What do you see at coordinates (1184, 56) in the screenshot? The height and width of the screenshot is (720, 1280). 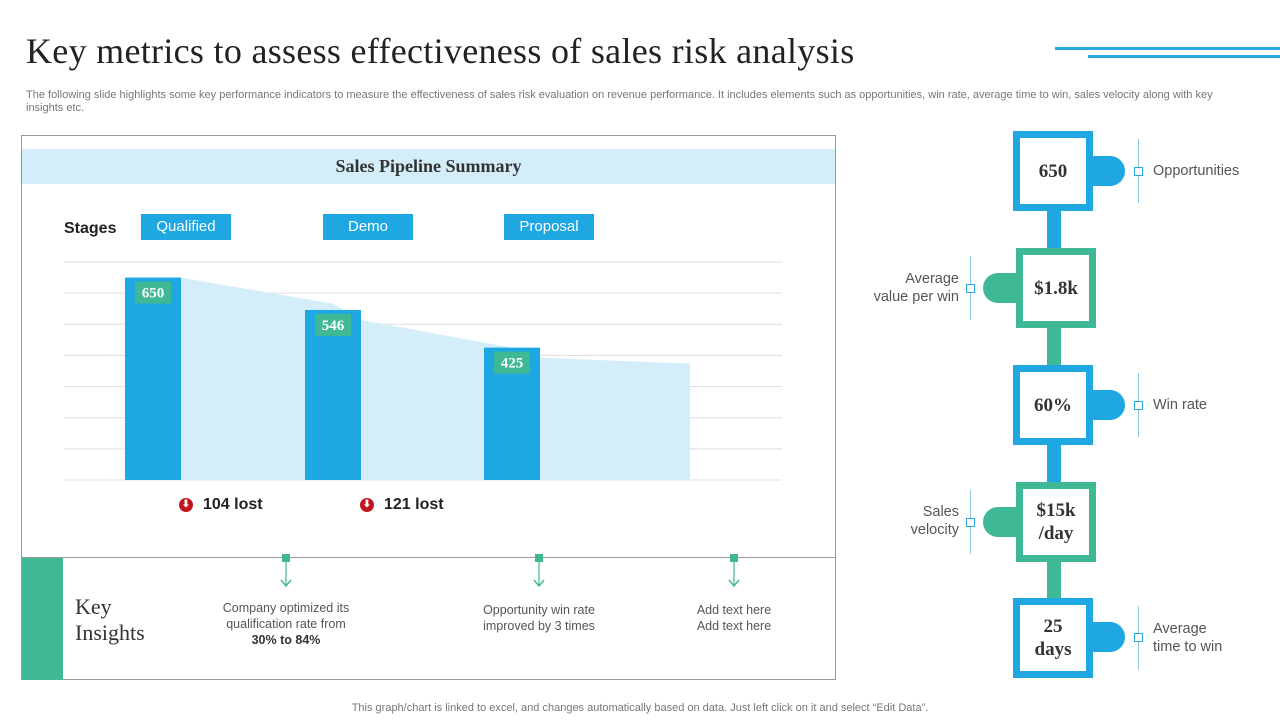 I see `decorative-line-bottom` at bounding box center [1184, 56].